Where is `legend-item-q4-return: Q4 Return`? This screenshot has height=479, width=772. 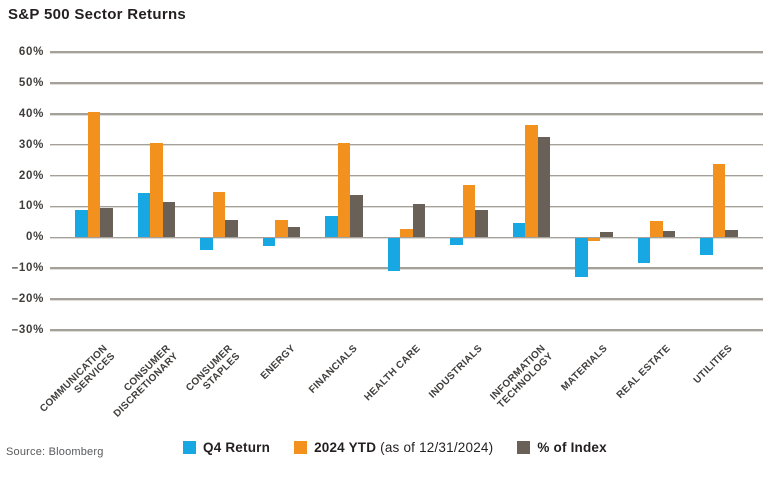 legend-item-q4-return: Q4 Return is located at coordinates (226, 447).